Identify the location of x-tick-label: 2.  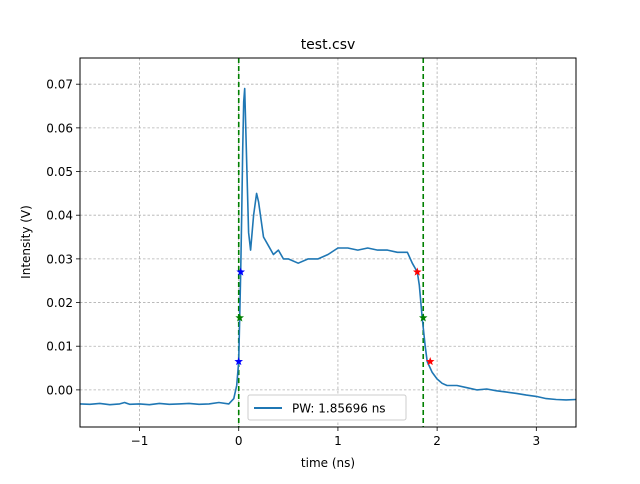
(437, 441).